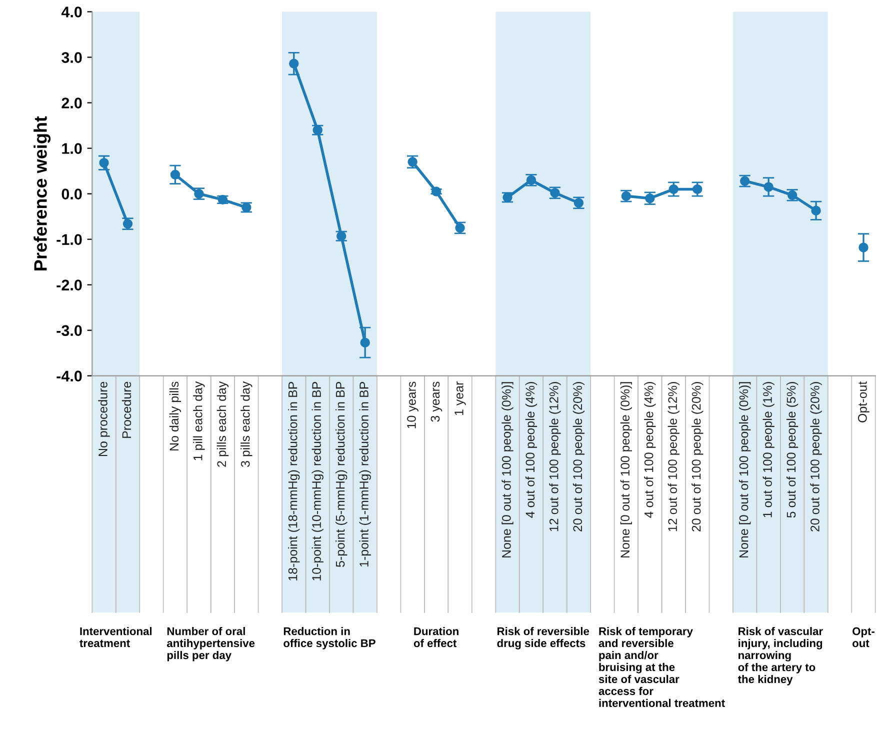 The height and width of the screenshot is (734, 886). I want to click on y-axis-title: Preference weight, so click(42, 193).